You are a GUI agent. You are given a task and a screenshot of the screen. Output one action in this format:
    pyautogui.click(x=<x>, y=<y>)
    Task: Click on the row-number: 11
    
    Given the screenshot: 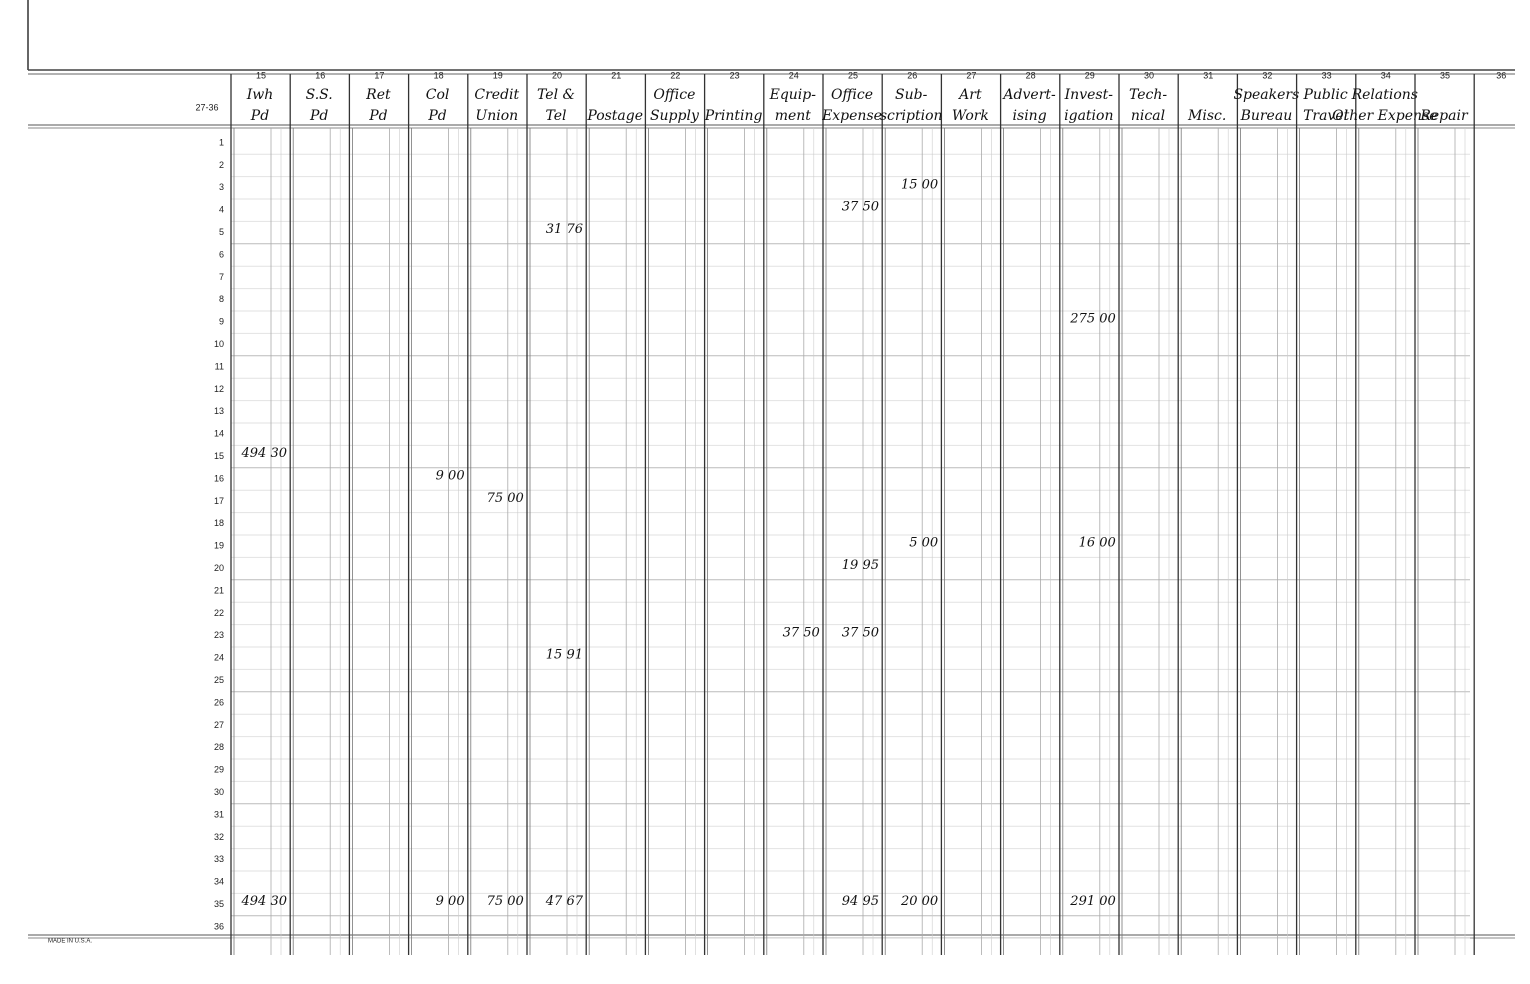 What is the action you would take?
    pyautogui.click(x=219, y=366)
    